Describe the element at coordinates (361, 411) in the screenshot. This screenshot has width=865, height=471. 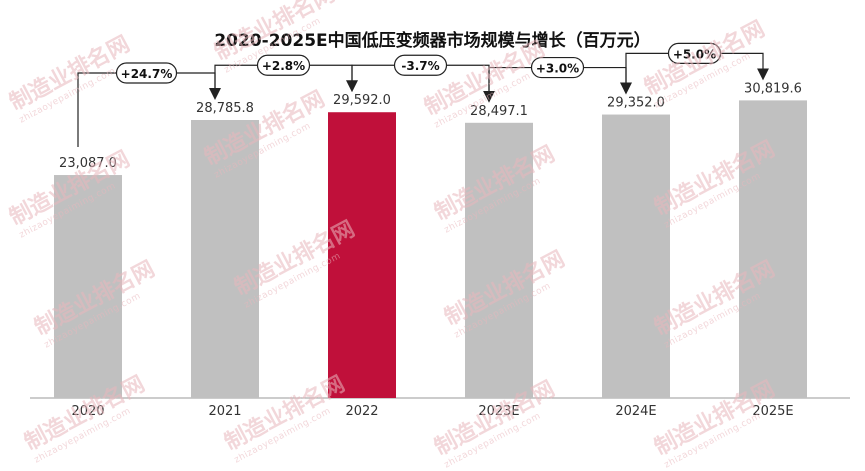
I see `x-tick-label: 2022` at that location.